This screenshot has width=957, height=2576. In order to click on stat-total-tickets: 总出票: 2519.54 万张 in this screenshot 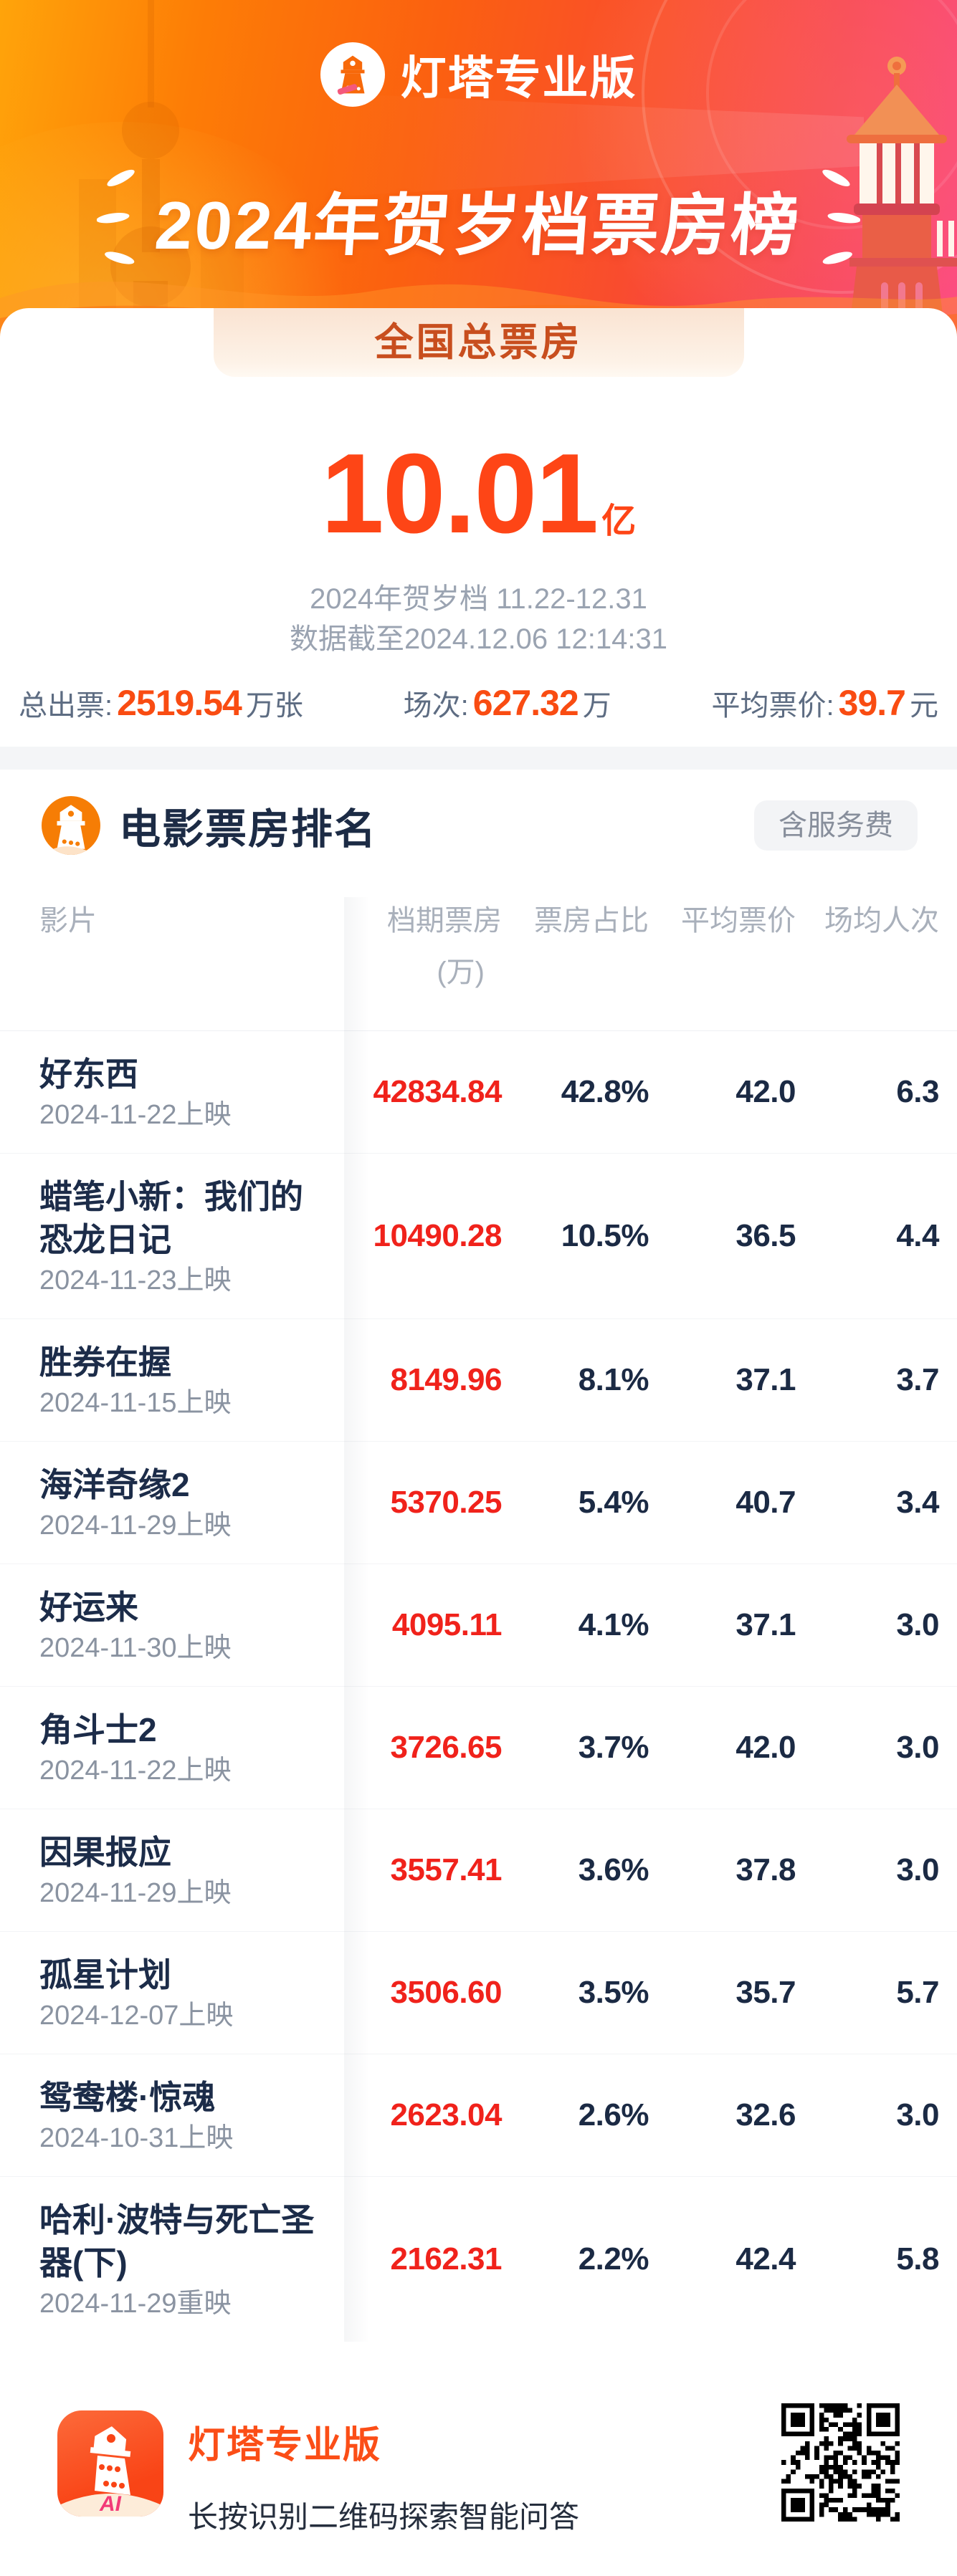, I will do `click(161, 703)`.